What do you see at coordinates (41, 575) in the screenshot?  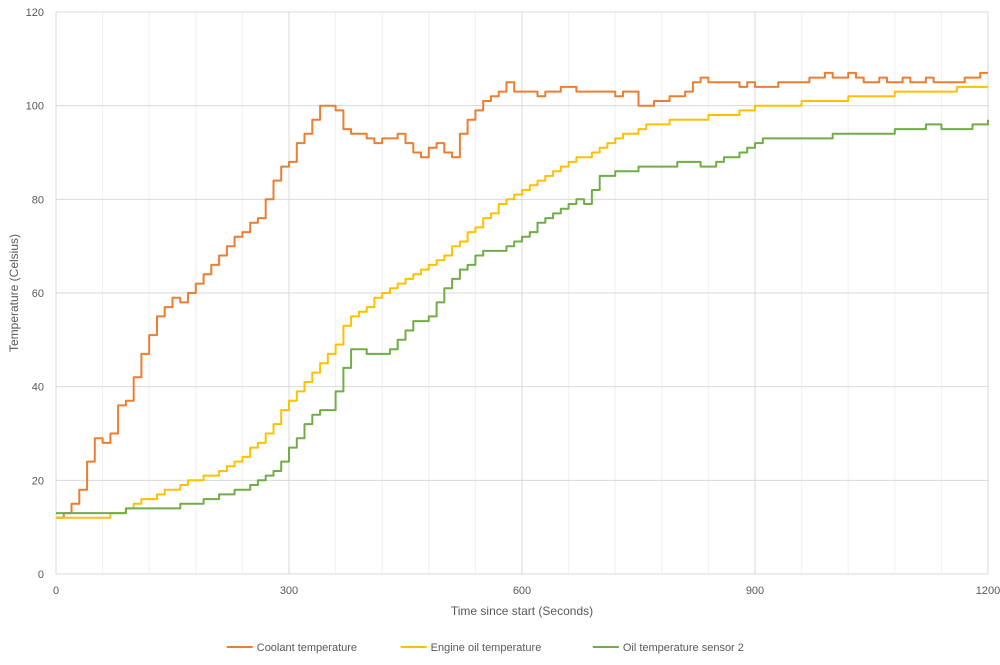 I see `y-tick-label: 0` at bounding box center [41, 575].